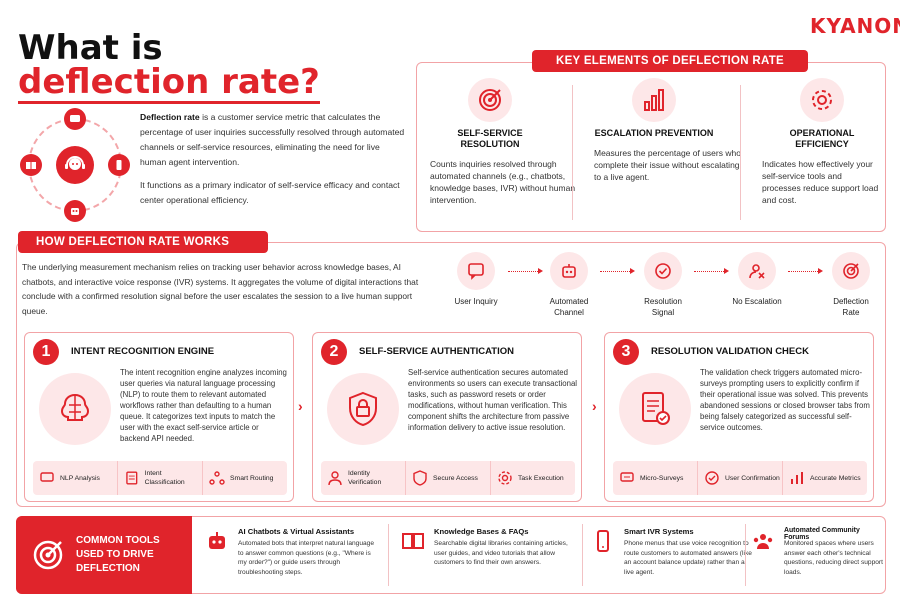 This screenshot has width=900, height=600. What do you see at coordinates (659, 531) in the screenshot?
I see `tool-title: Smart IVR Systems` at bounding box center [659, 531].